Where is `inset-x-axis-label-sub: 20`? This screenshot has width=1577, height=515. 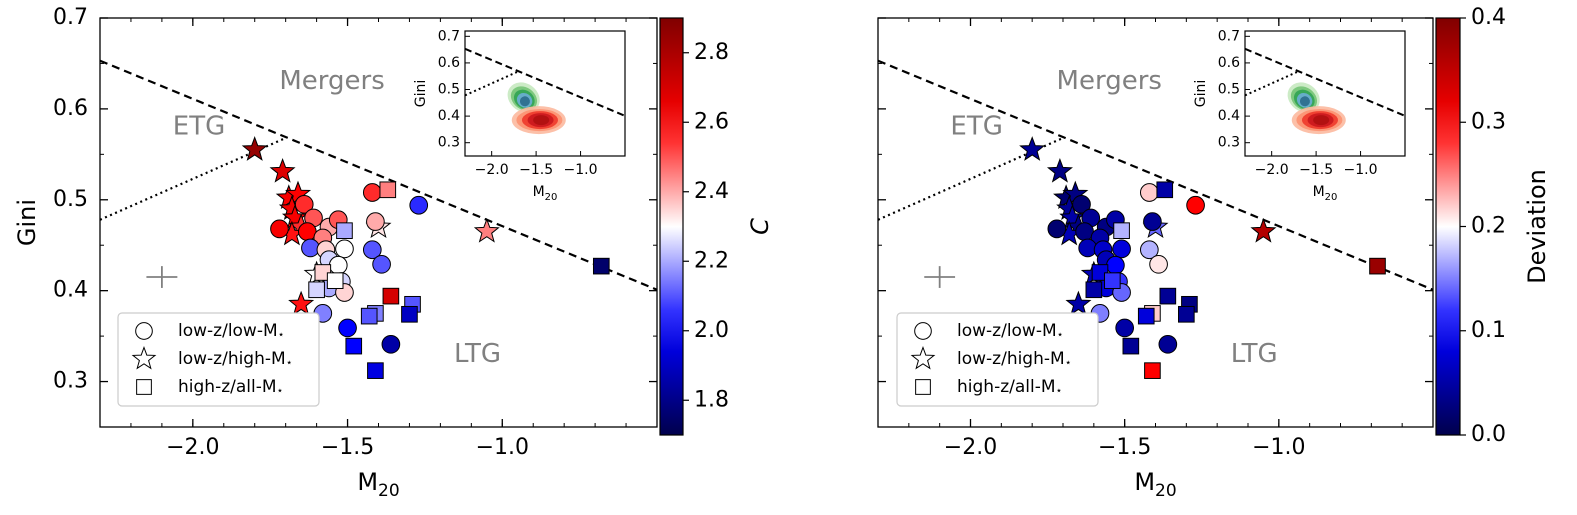
inset-x-axis-label-sub: 20 is located at coordinates (551, 197).